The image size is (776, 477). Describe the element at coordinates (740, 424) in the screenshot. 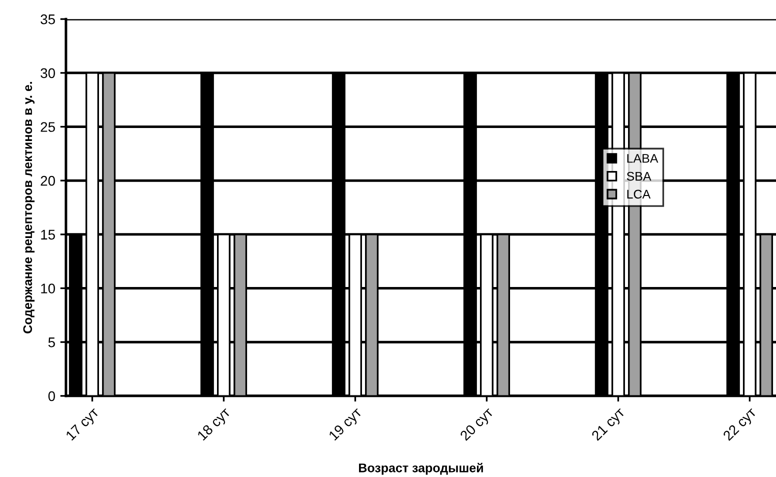

I see `x-tick-label: 22 сут` at that location.